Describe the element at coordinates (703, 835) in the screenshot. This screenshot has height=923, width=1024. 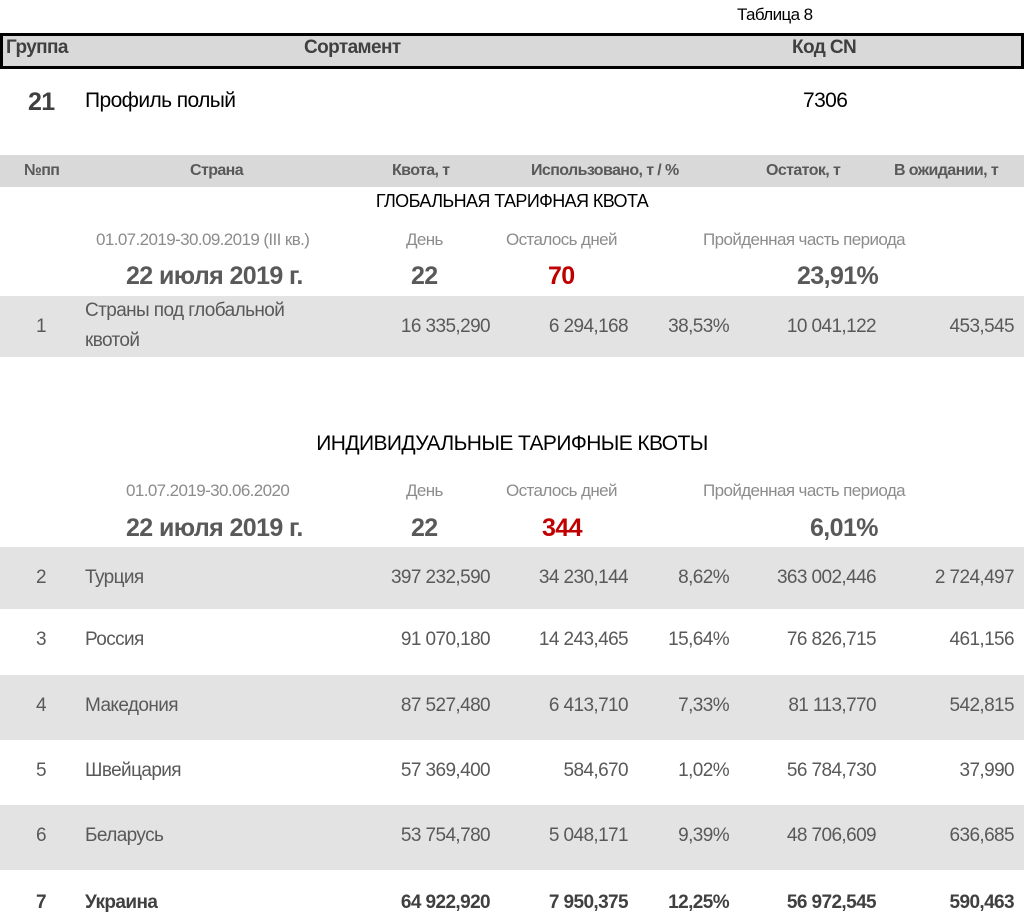
I see `row-pct: 9,39%` at that location.